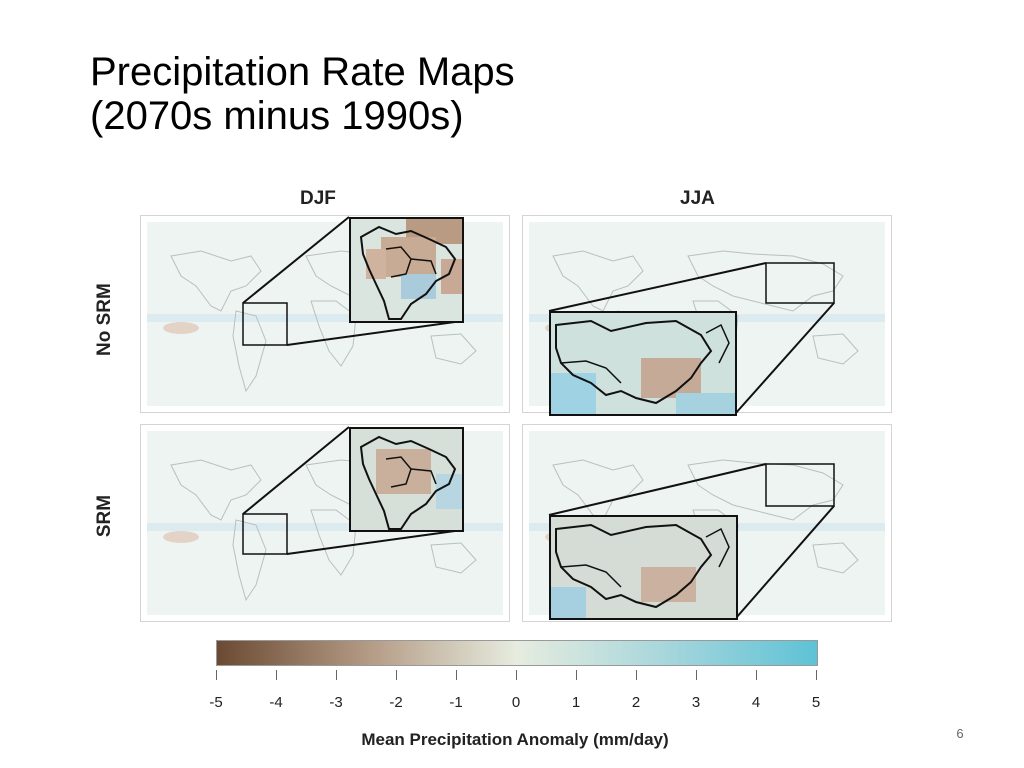  I want to click on colorbar-label: Mean Precipitation Anomaly (mm/day), so click(515, 739).